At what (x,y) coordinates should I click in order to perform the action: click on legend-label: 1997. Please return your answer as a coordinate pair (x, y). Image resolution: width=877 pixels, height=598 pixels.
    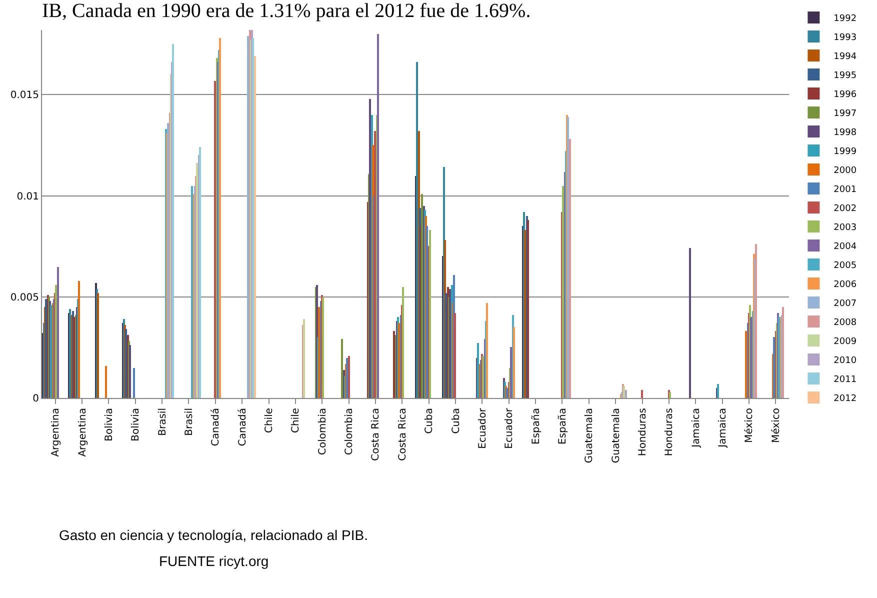
    Looking at the image, I should click on (845, 114).